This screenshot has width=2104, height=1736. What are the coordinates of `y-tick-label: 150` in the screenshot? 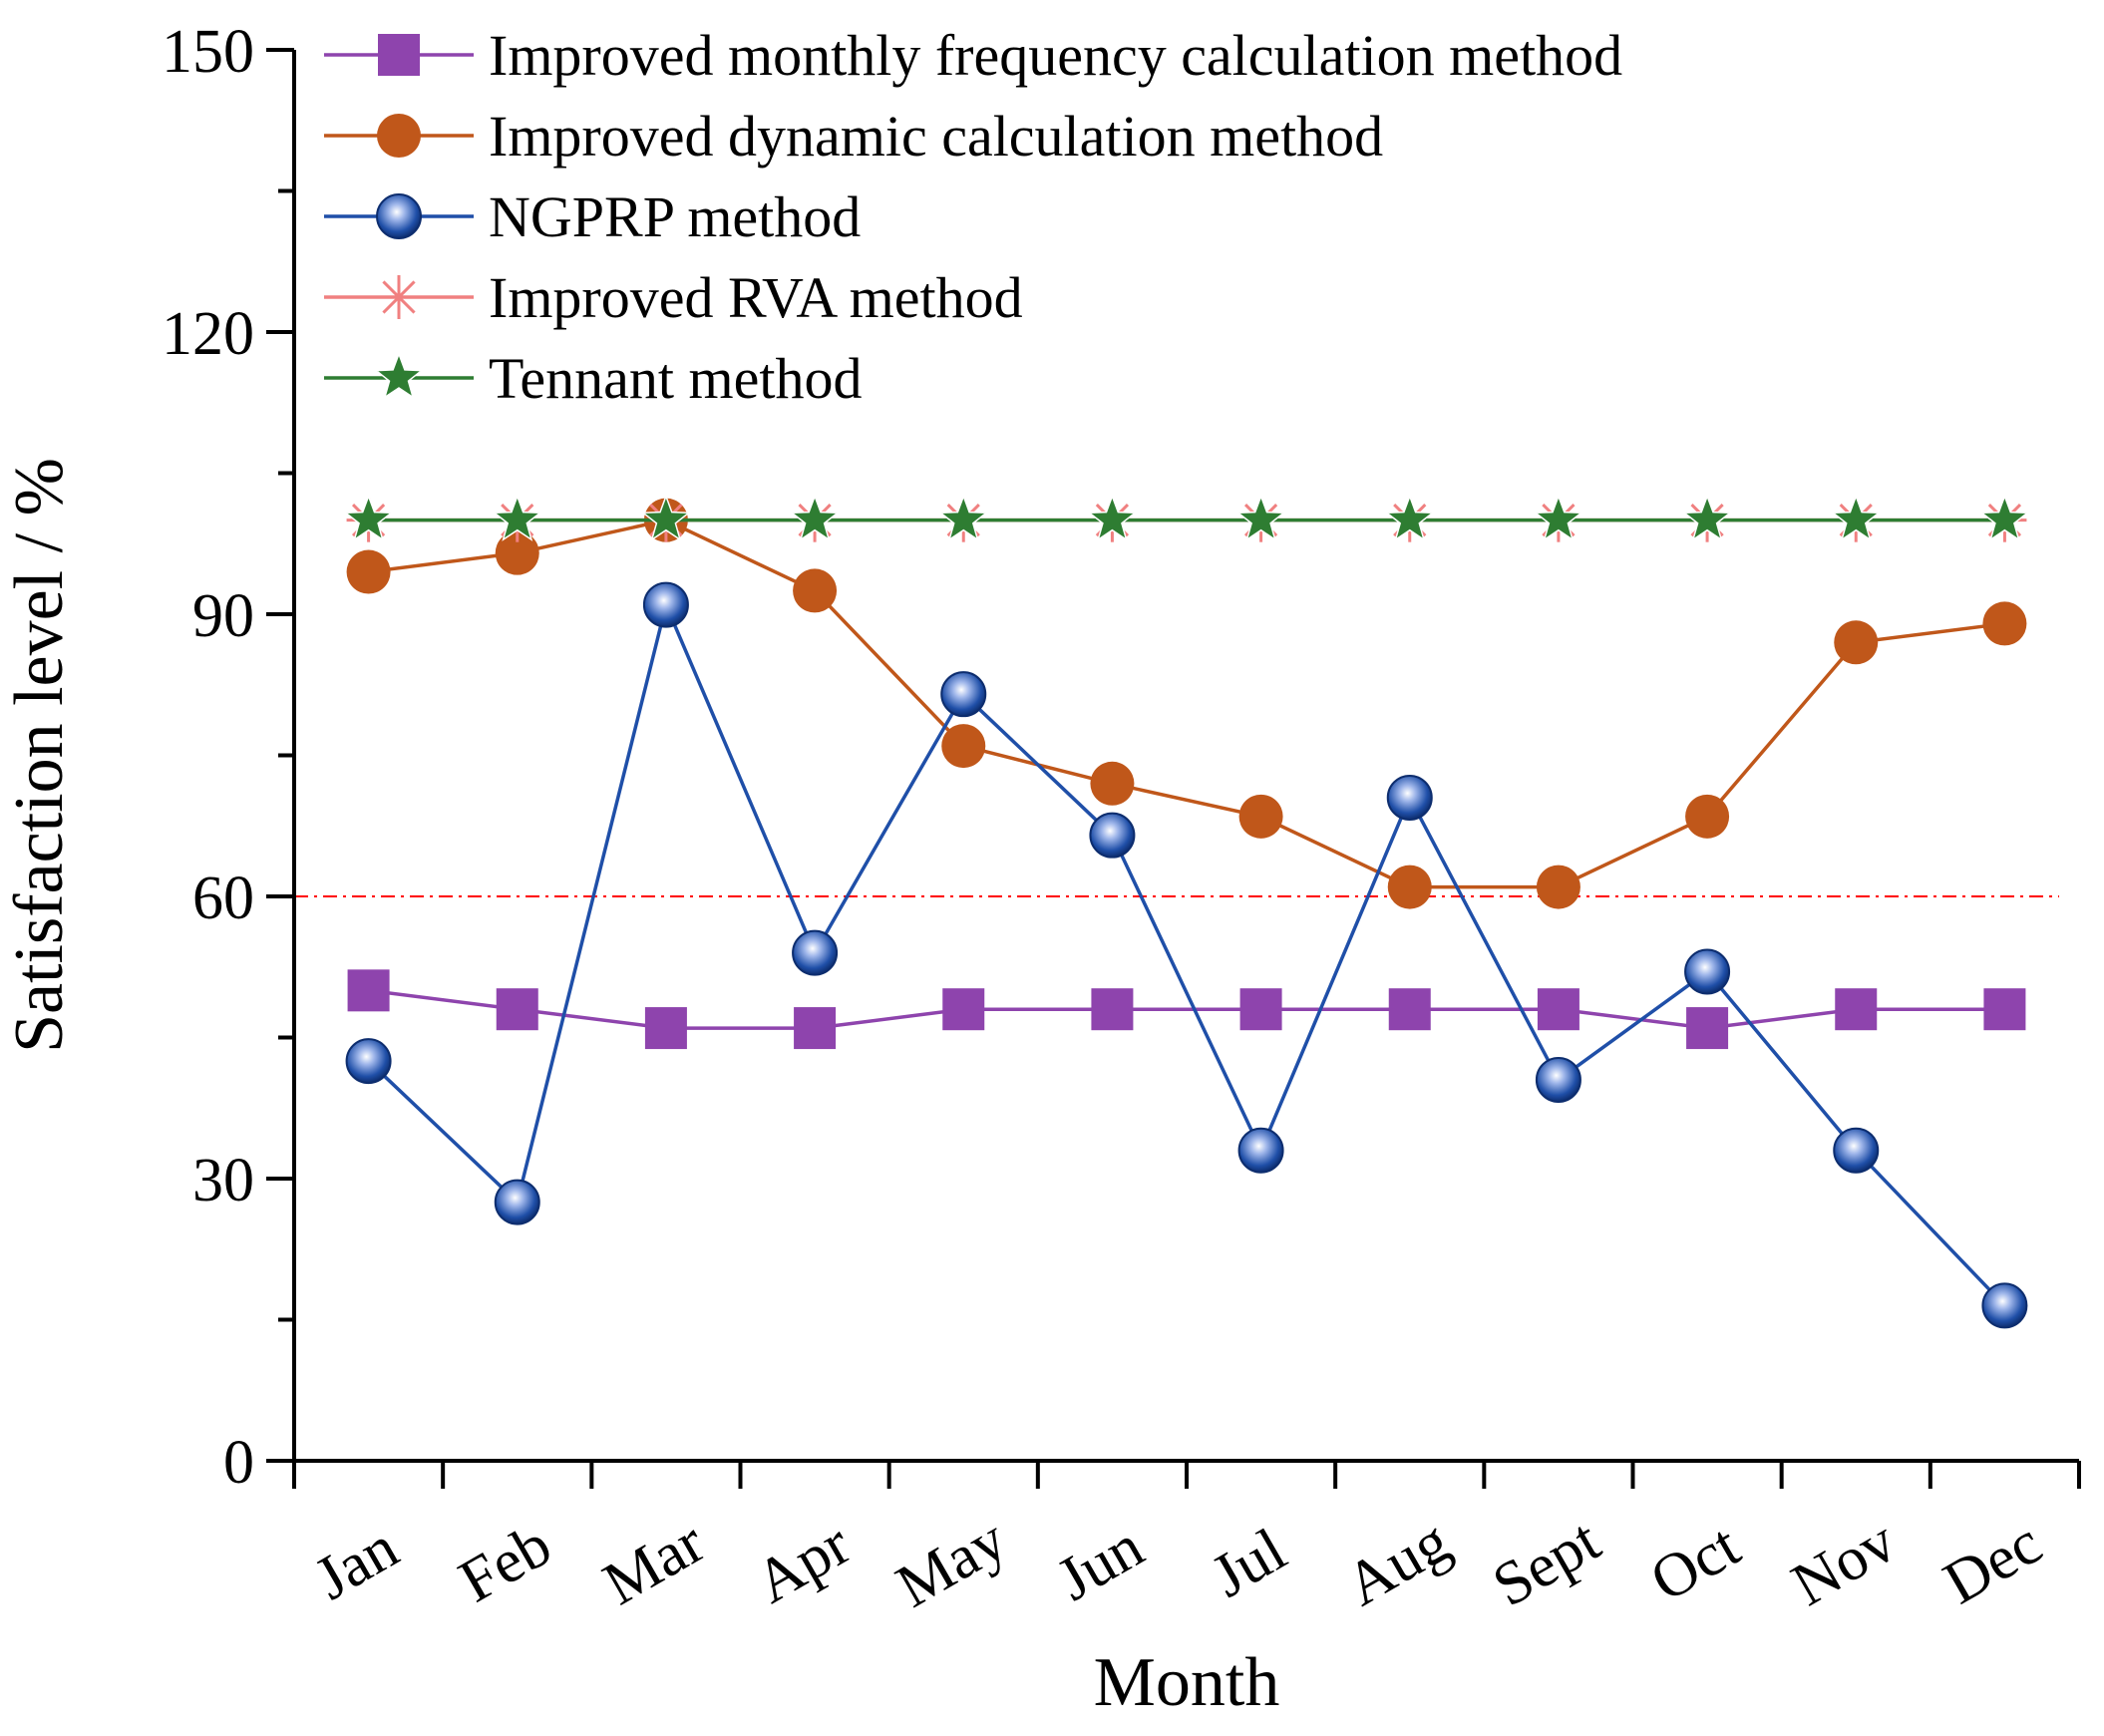 It's located at (208, 52).